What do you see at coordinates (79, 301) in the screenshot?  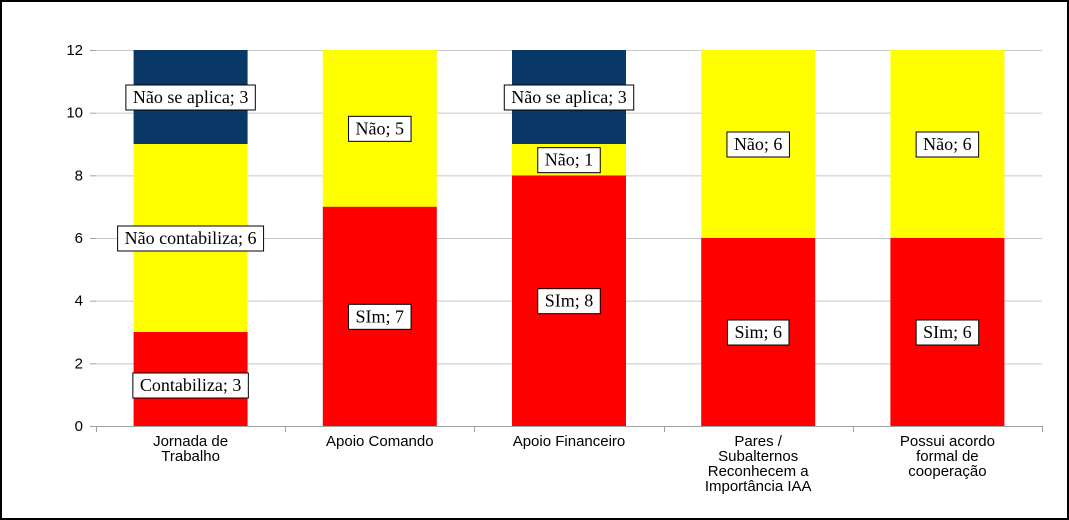 I see `y-tick-label: 4` at bounding box center [79, 301].